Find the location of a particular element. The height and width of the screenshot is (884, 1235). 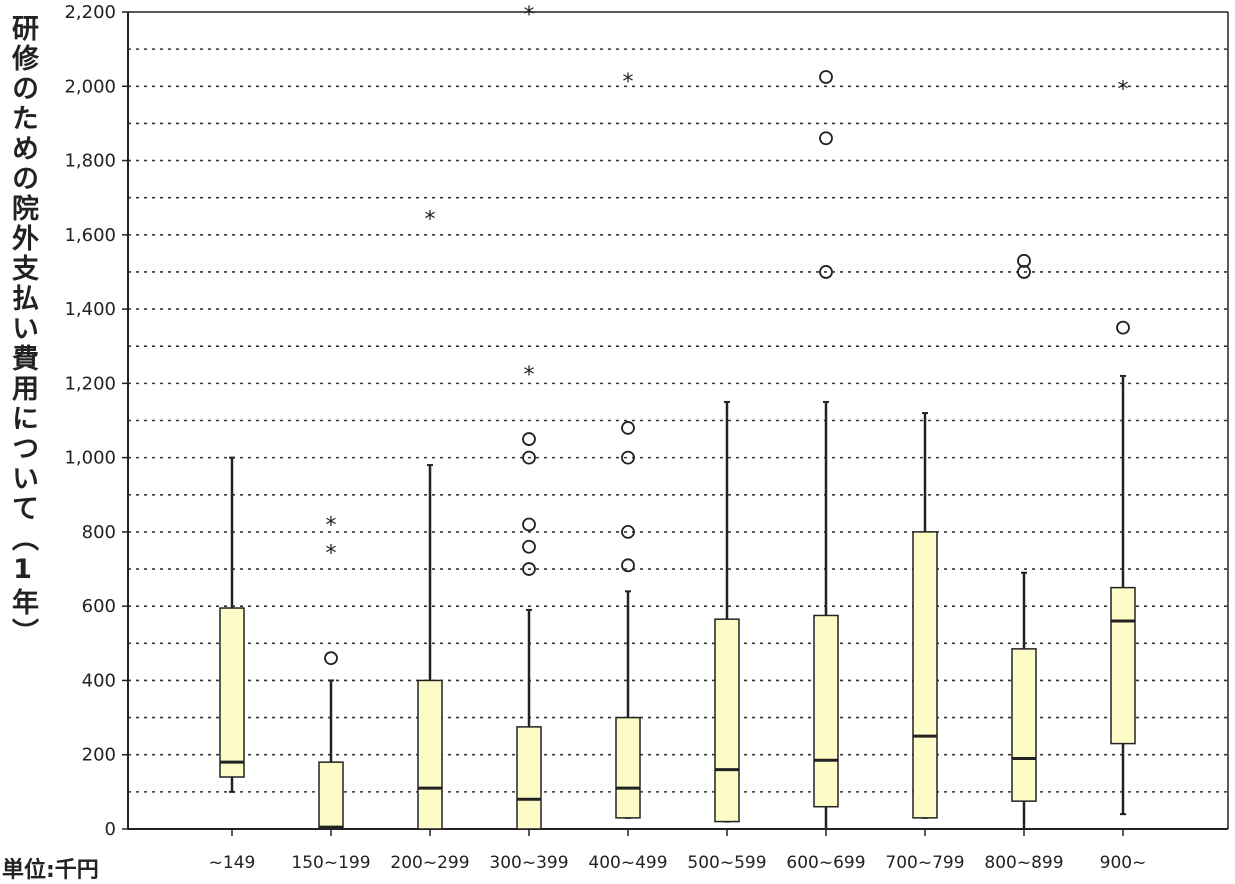

y-tick-label: 200 is located at coordinates (99, 755).